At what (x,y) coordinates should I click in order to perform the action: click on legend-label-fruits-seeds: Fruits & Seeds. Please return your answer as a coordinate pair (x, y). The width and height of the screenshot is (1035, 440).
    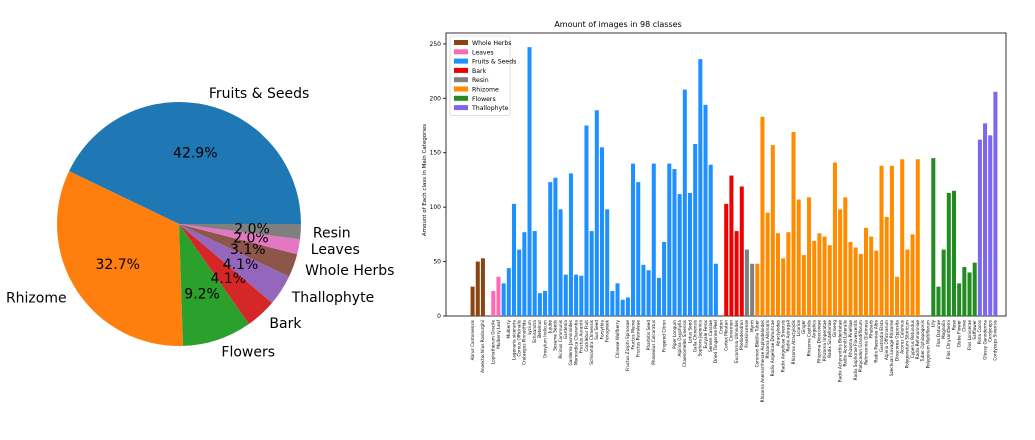
    Looking at the image, I should click on (494, 62).